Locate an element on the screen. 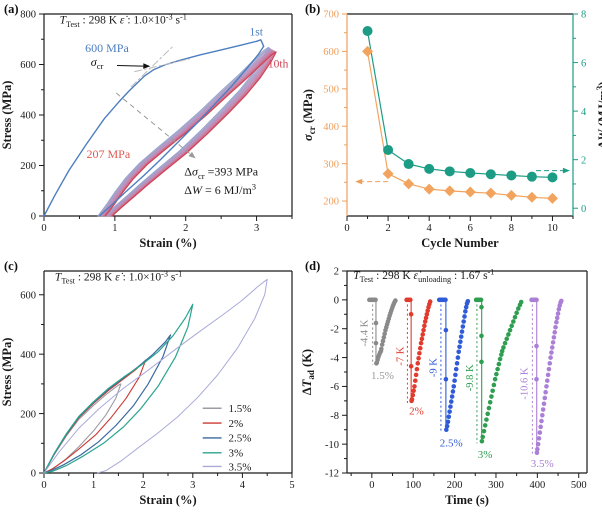 This screenshot has height=514, width=602. label-pct-2p5: 2.5% is located at coordinates (451, 443).